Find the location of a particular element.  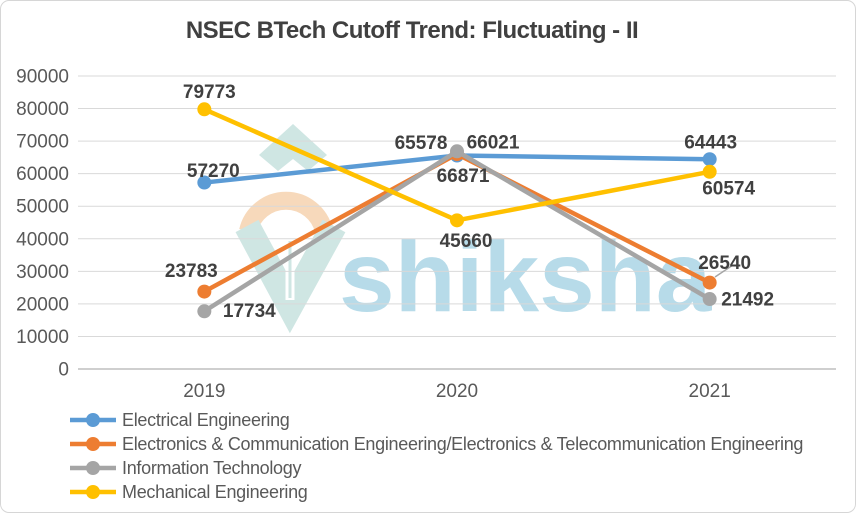

data-label: 45660 is located at coordinates (466, 241).